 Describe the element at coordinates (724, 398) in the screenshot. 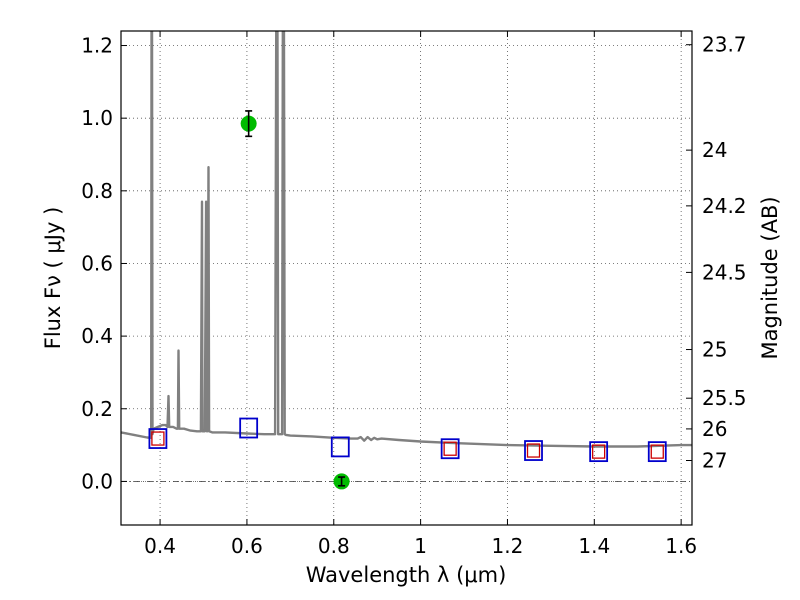

I see `mag-tick-label: 25.5` at that location.